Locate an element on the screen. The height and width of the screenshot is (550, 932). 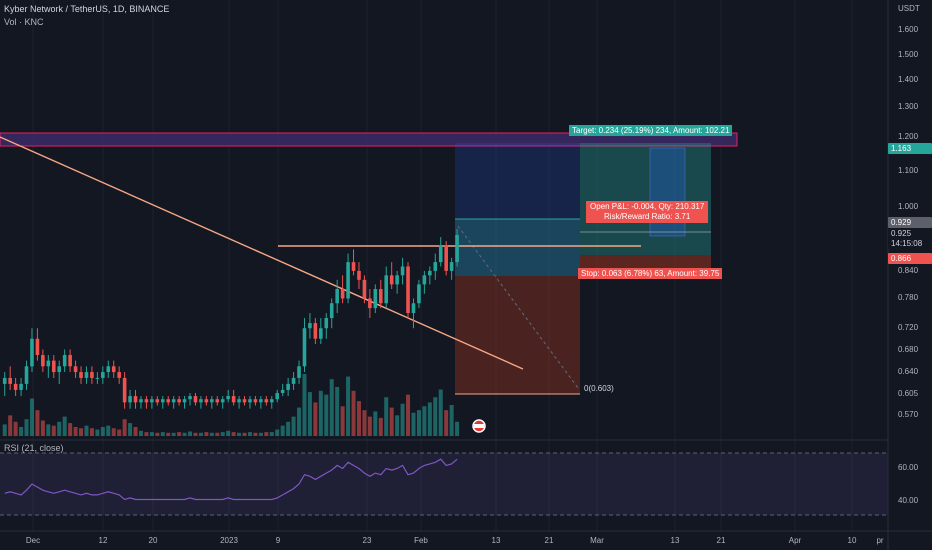
entry-price-badge: 0.929 is located at coordinates (910, 222).